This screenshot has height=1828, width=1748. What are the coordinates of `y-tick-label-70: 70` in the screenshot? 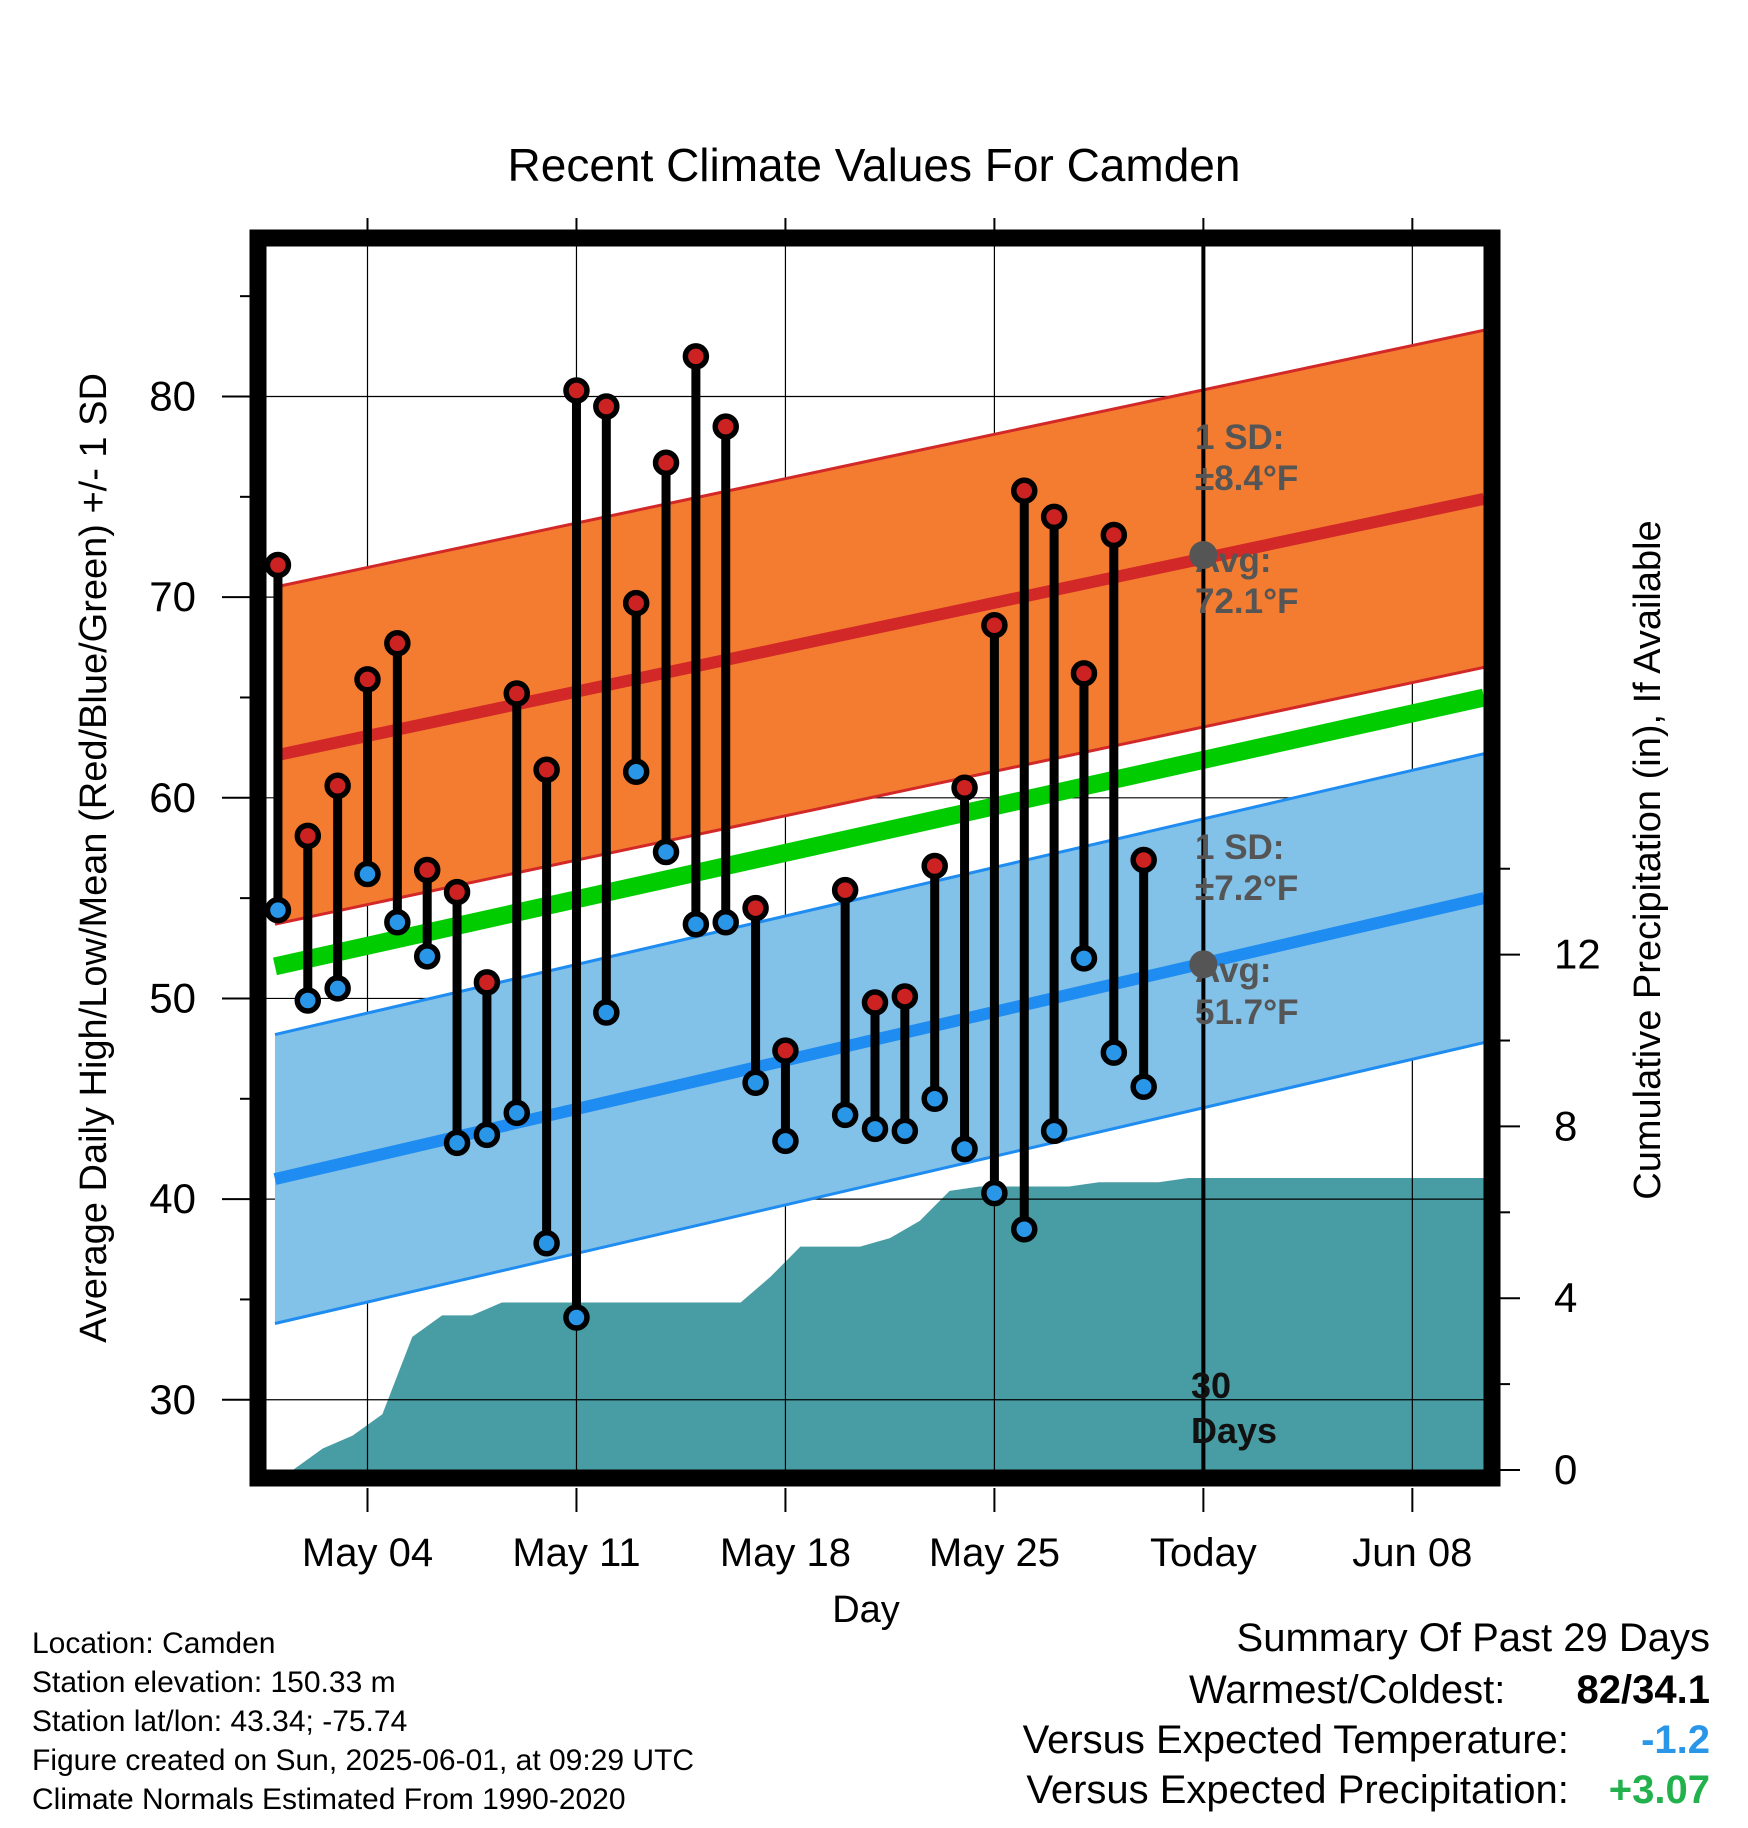 It's located at (172, 596).